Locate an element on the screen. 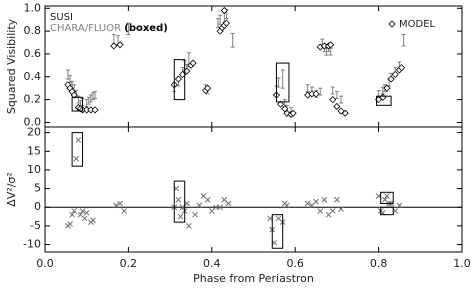 This screenshot has width=471, height=288. y-tick-label: 1.0 is located at coordinates (33, 7).